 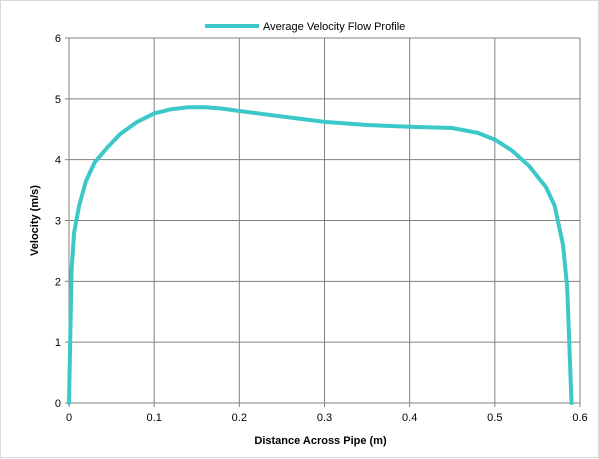 I want to click on x-tick-label: 0.3, so click(x=324, y=418).